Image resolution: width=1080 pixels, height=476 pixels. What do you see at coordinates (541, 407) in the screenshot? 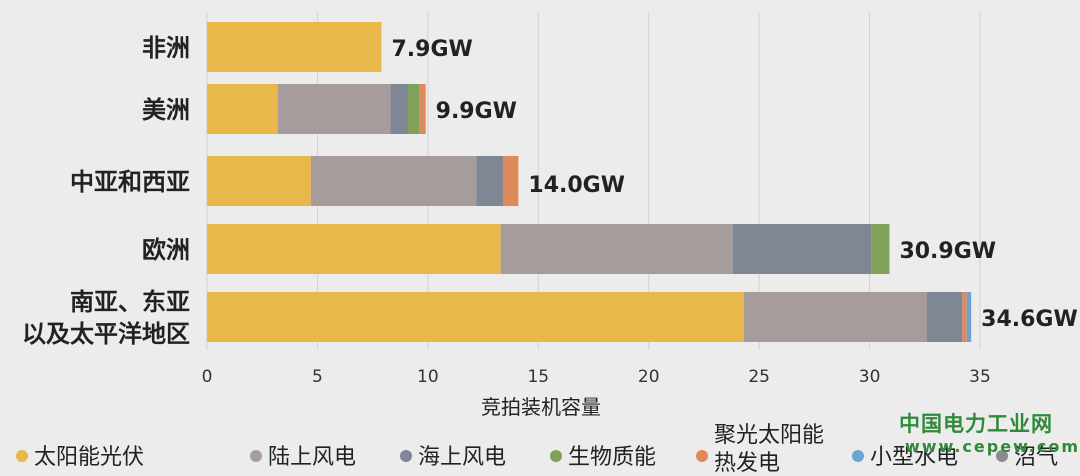
I see `x-axis-title: 竞拍装机容量` at bounding box center [541, 407].